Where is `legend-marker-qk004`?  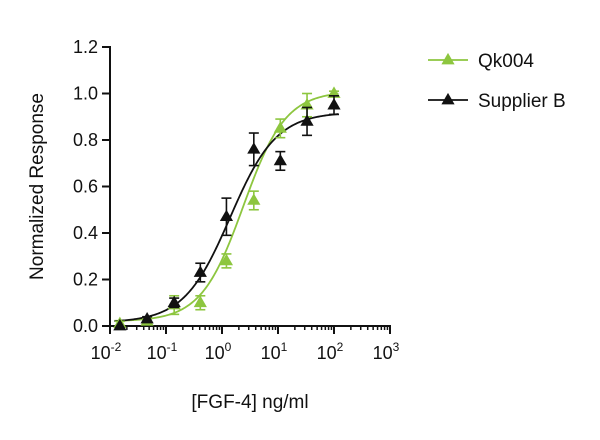 legend-marker-qk004 is located at coordinates (448, 58).